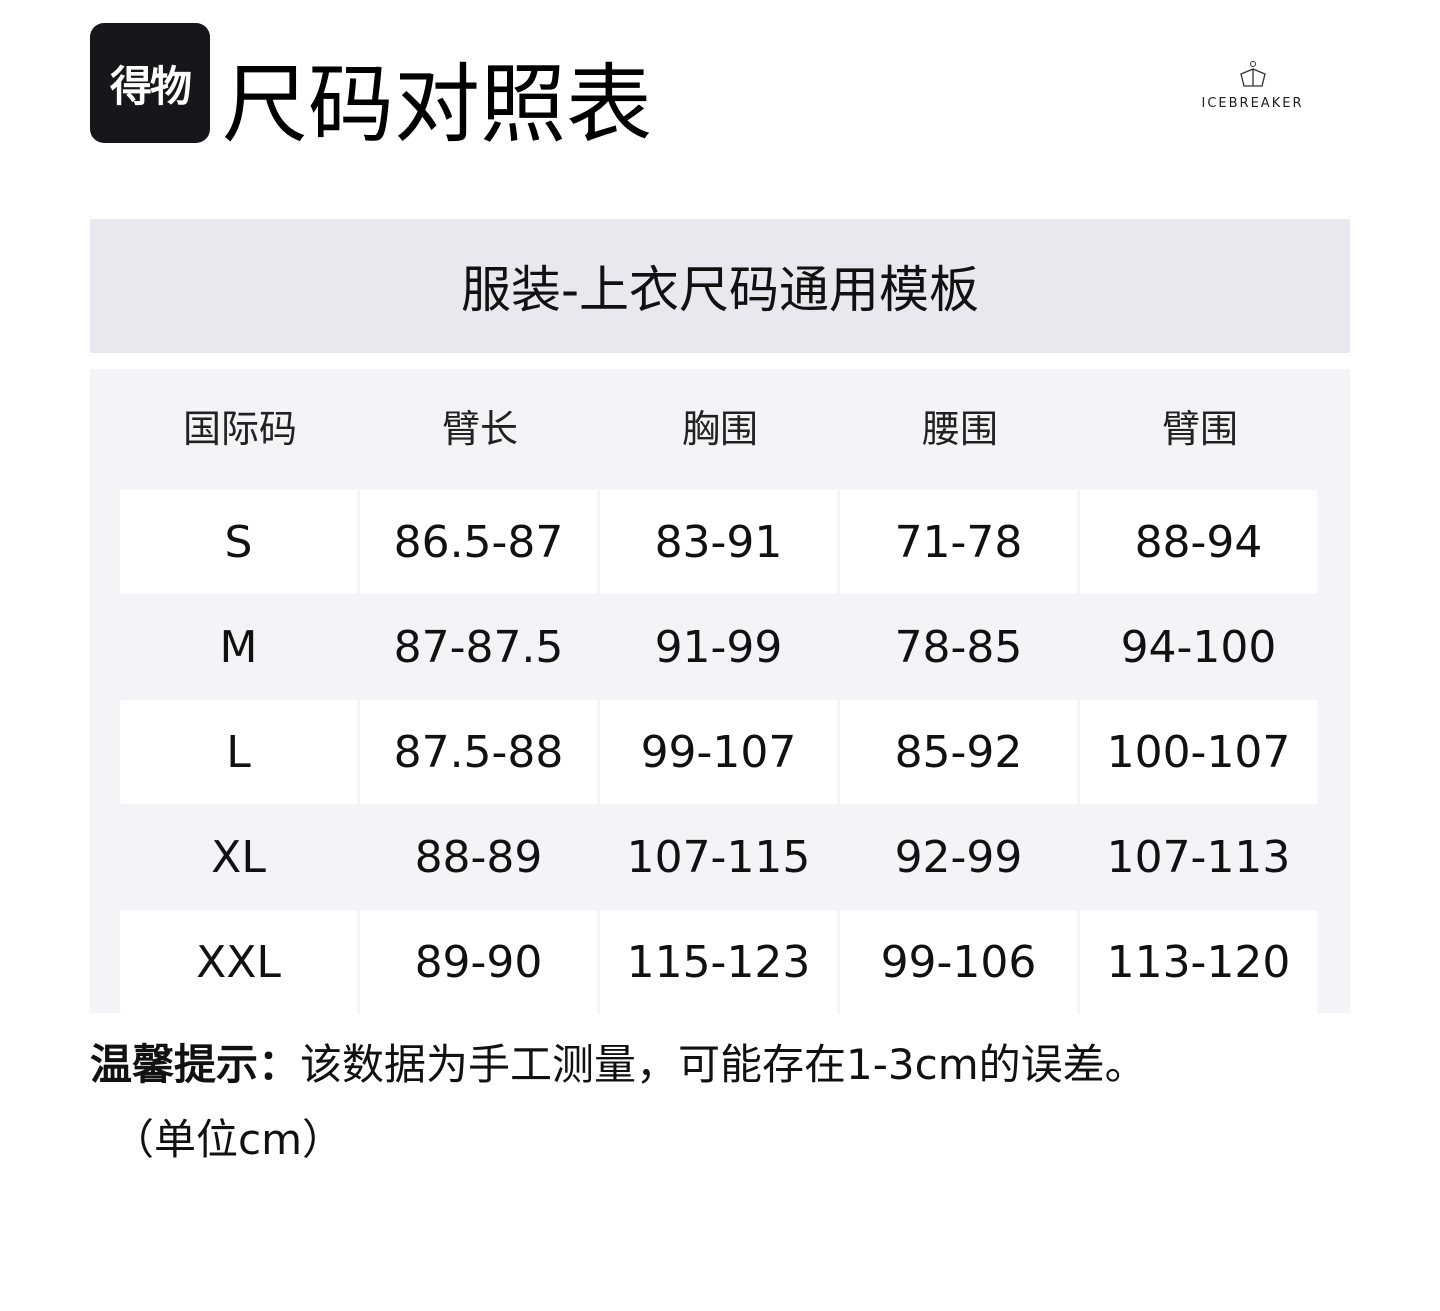 The image size is (1440, 1311). I want to click on measurement-cell: 85-92, so click(958, 752).